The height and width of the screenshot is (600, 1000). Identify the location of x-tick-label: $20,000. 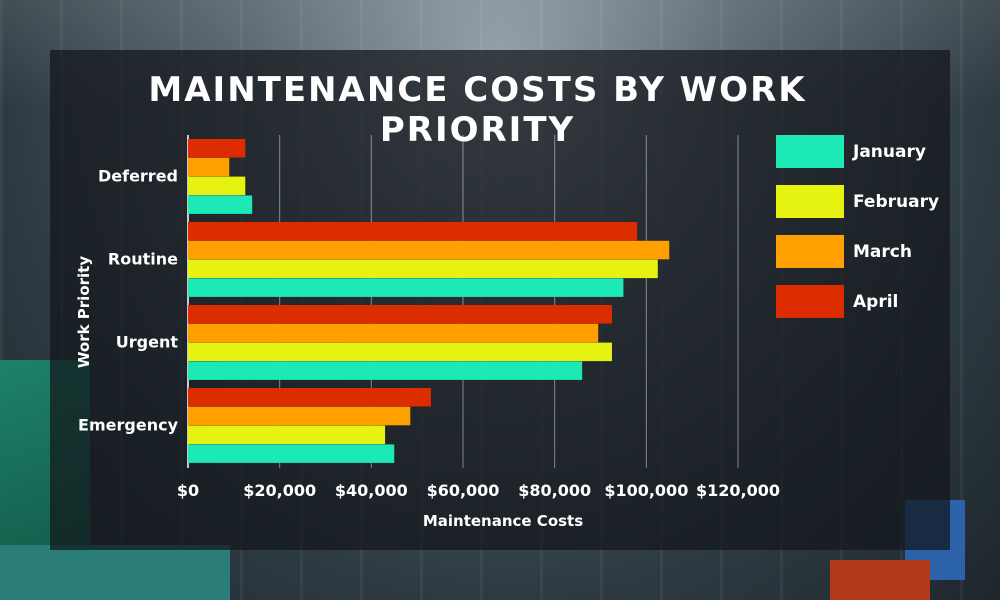
(279, 490).